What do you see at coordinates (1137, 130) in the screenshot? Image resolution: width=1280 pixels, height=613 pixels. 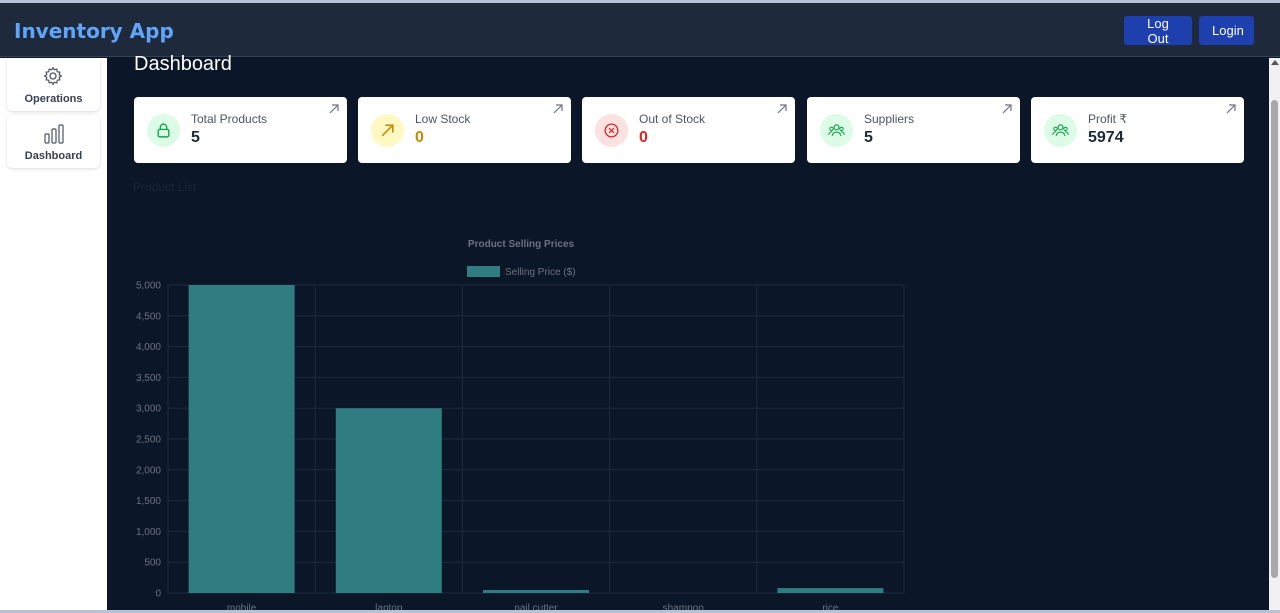 I see `stat-card-profit: Profit ₹ 5974` at bounding box center [1137, 130].